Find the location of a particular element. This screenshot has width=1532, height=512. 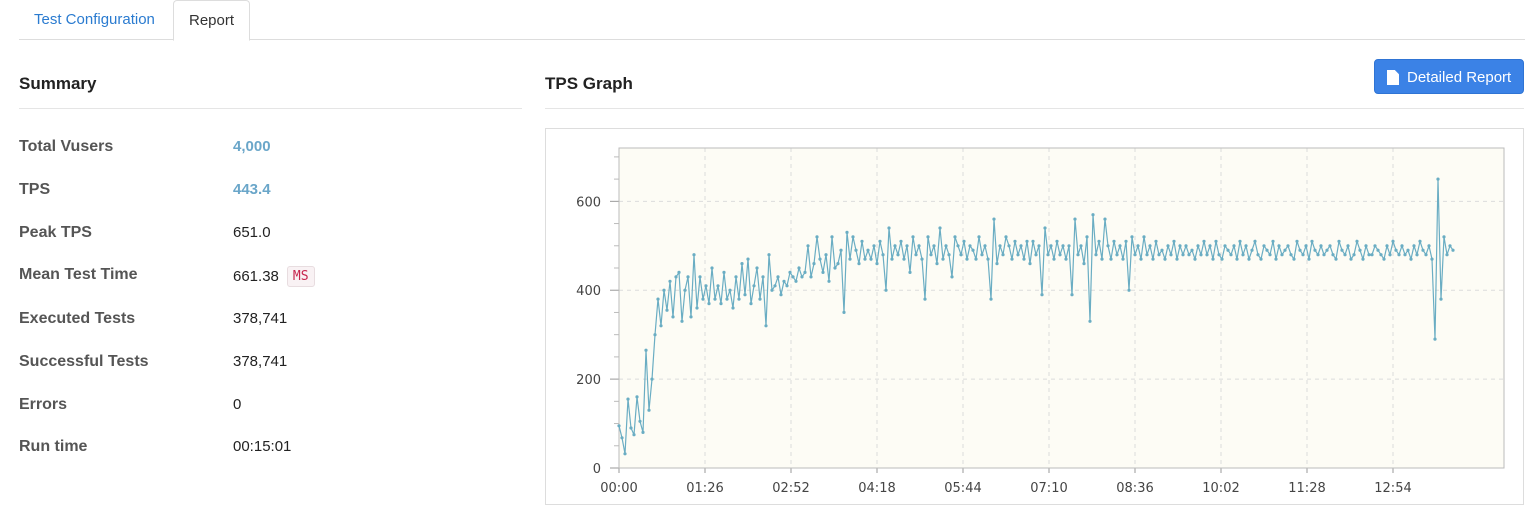

y-tick-label: 600 is located at coordinates (588, 202).